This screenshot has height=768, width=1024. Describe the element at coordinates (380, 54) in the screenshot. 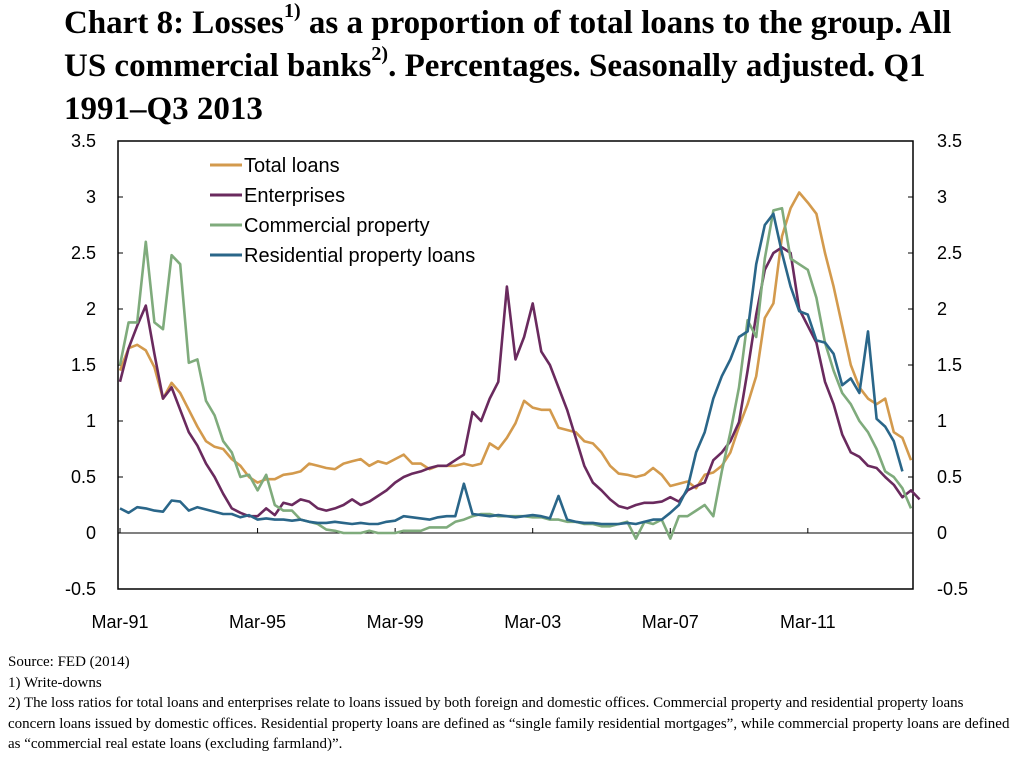

I see `title-superscript-2: 2)` at that location.